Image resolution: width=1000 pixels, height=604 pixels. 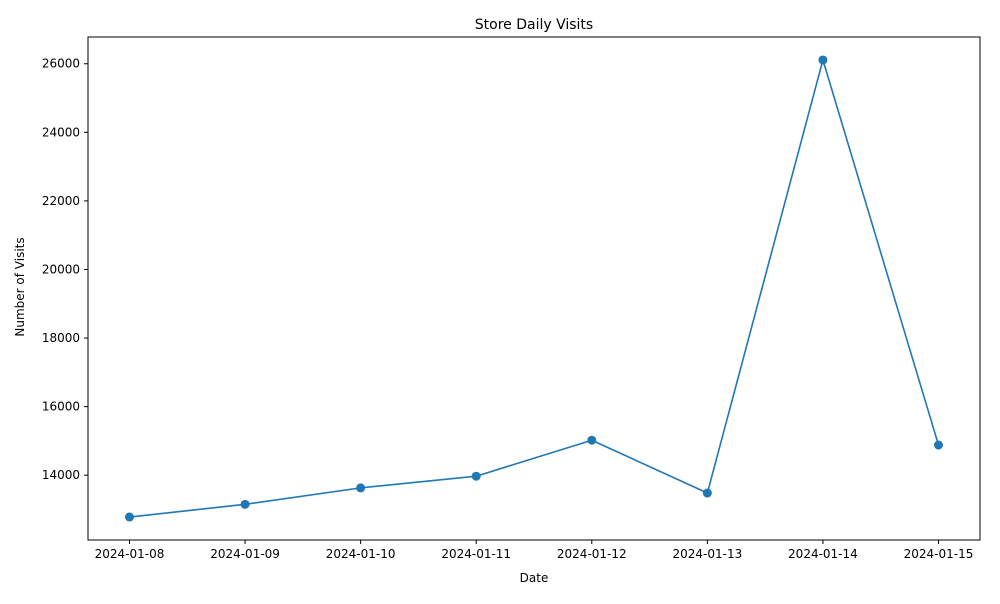 What do you see at coordinates (20, 286) in the screenshot?
I see `y-axis-label: Number of Visits` at bounding box center [20, 286].